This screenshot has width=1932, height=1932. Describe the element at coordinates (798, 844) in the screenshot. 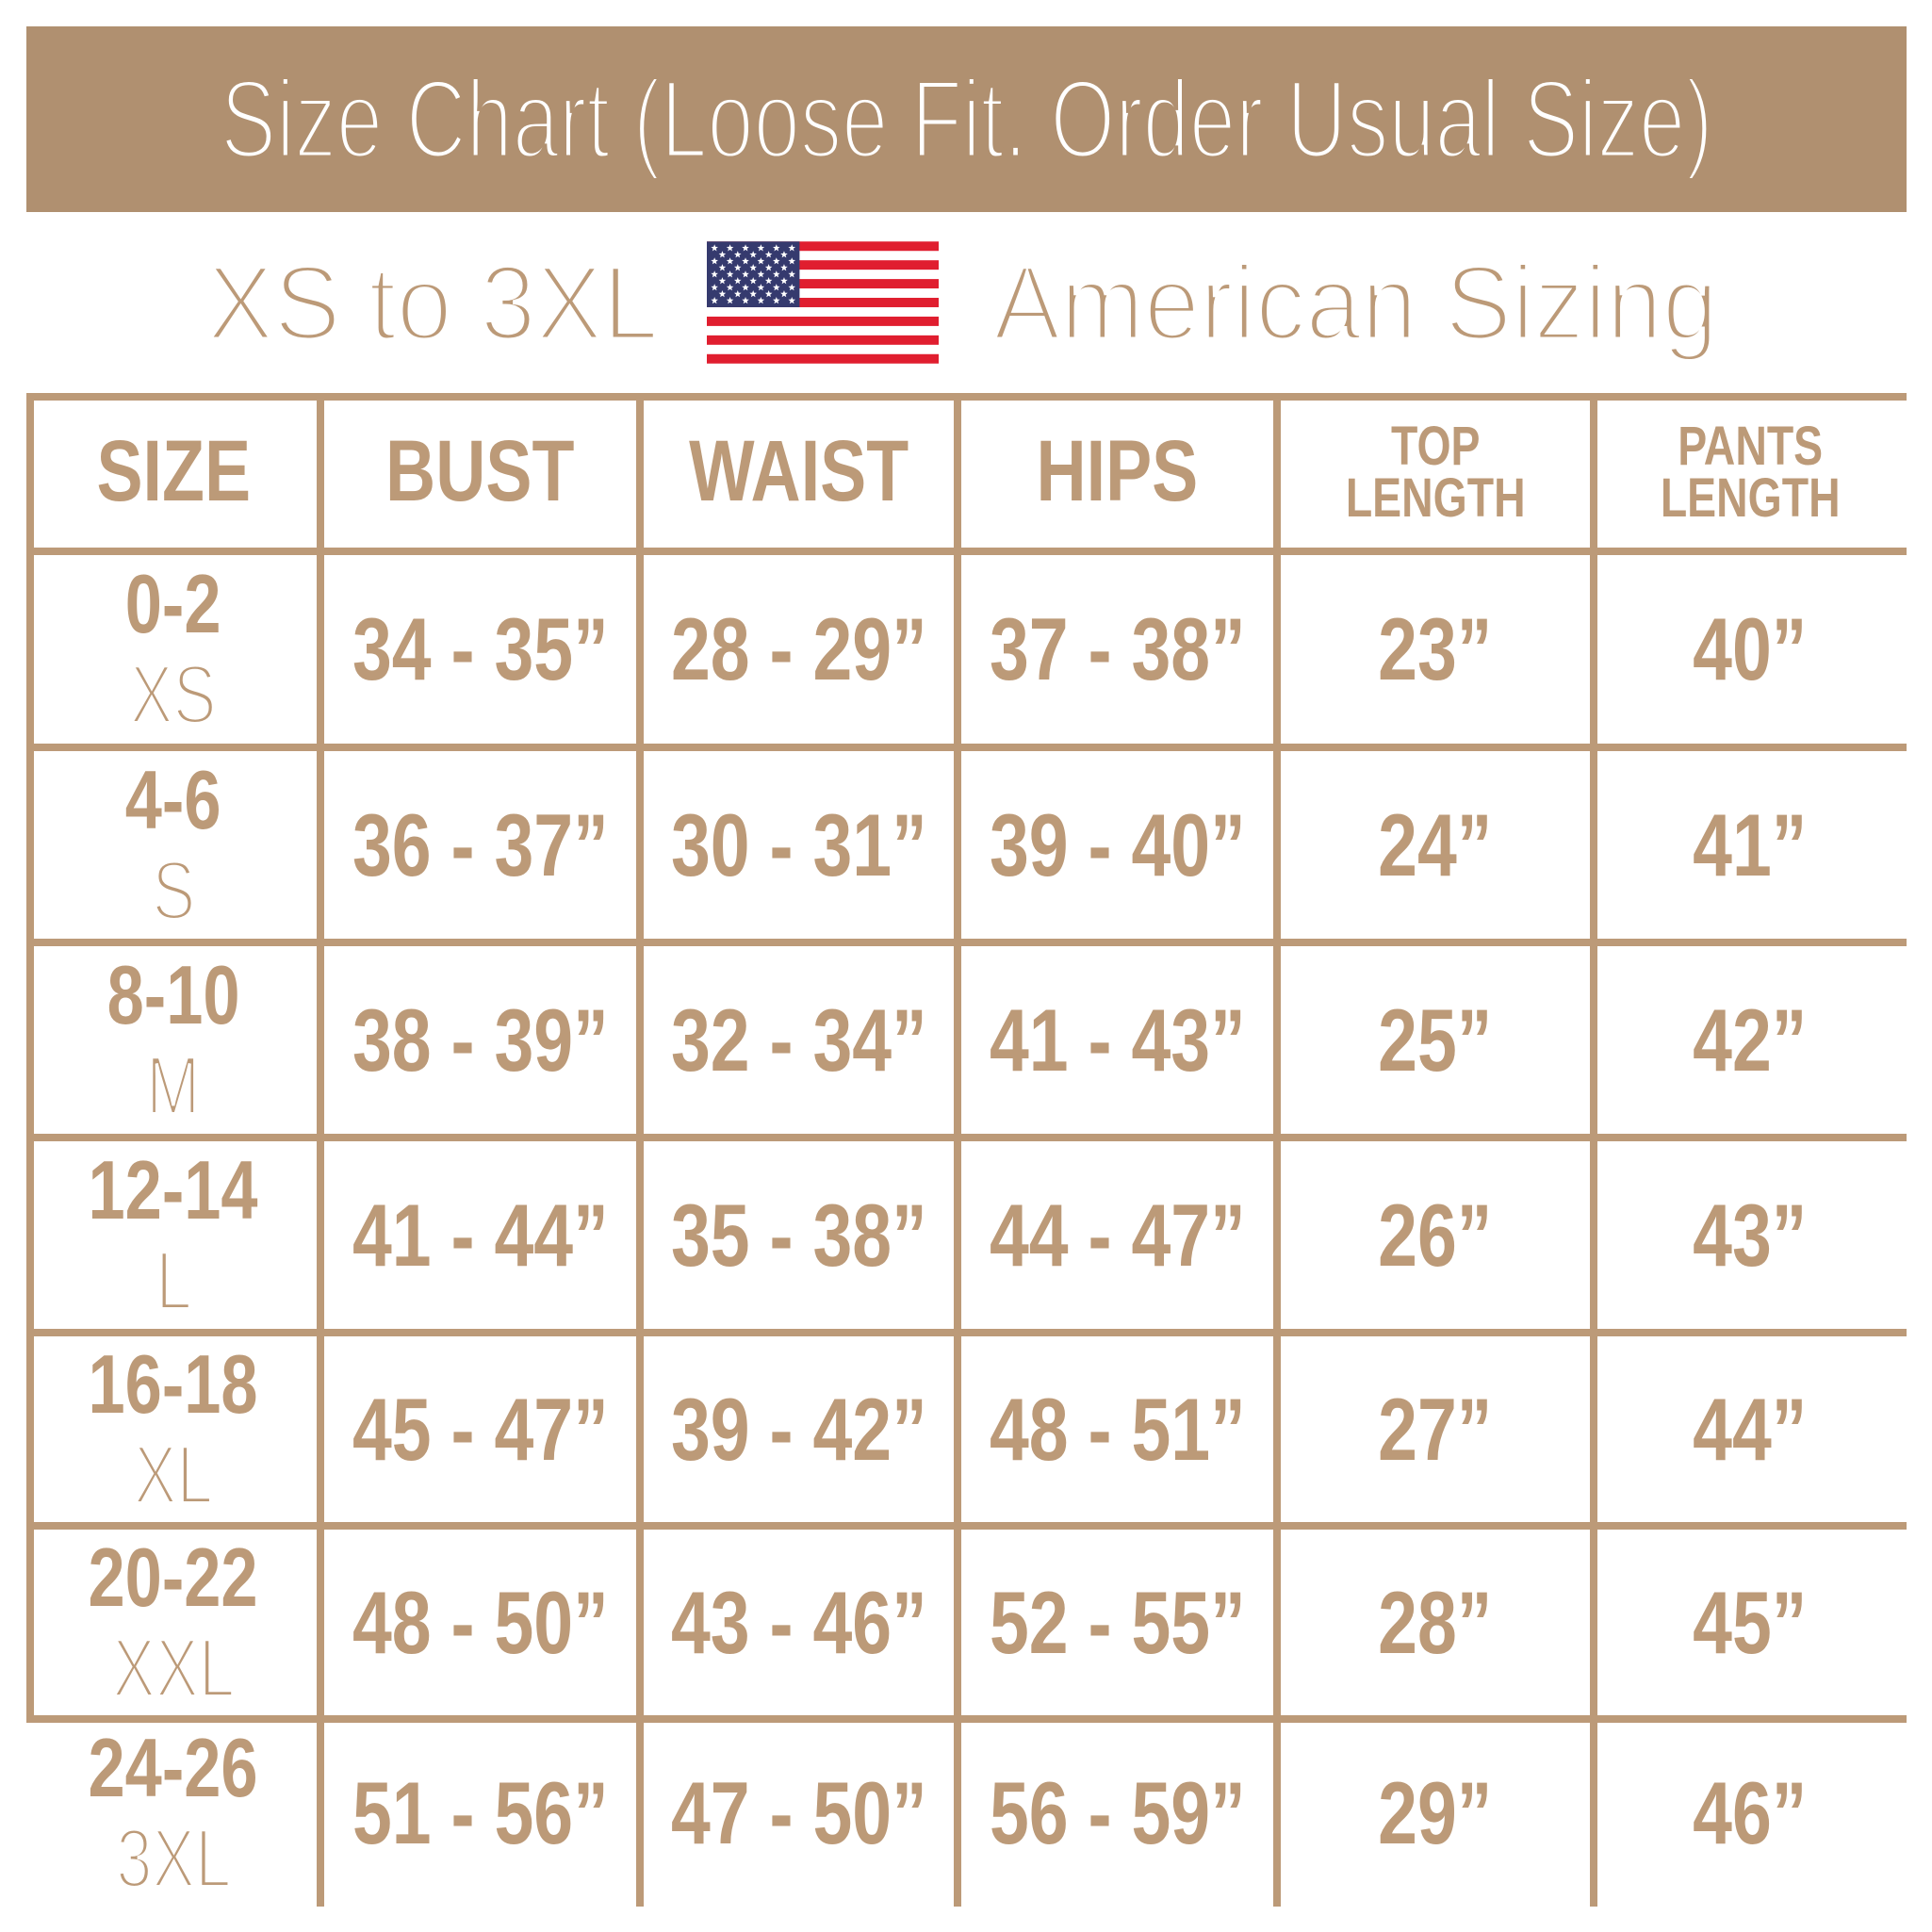

I see `waist-cell: 30 - 31”` at that location.